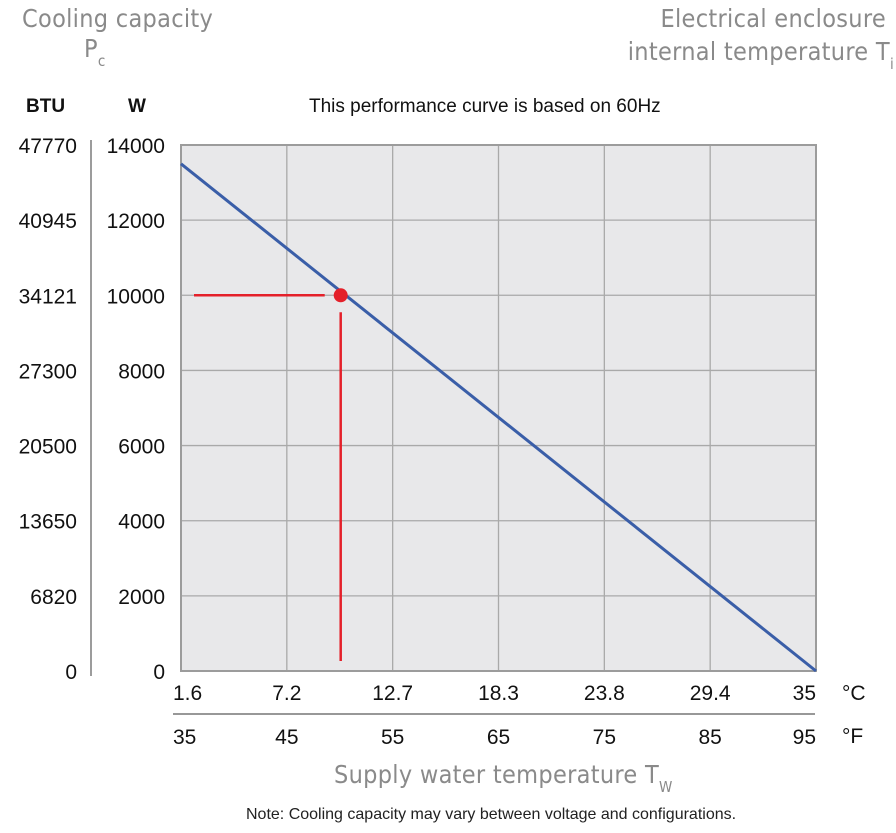  Describe the element at coordinates (141, 447) in the screenshot. I see `y-tick-label-watt: 6000` at that location.